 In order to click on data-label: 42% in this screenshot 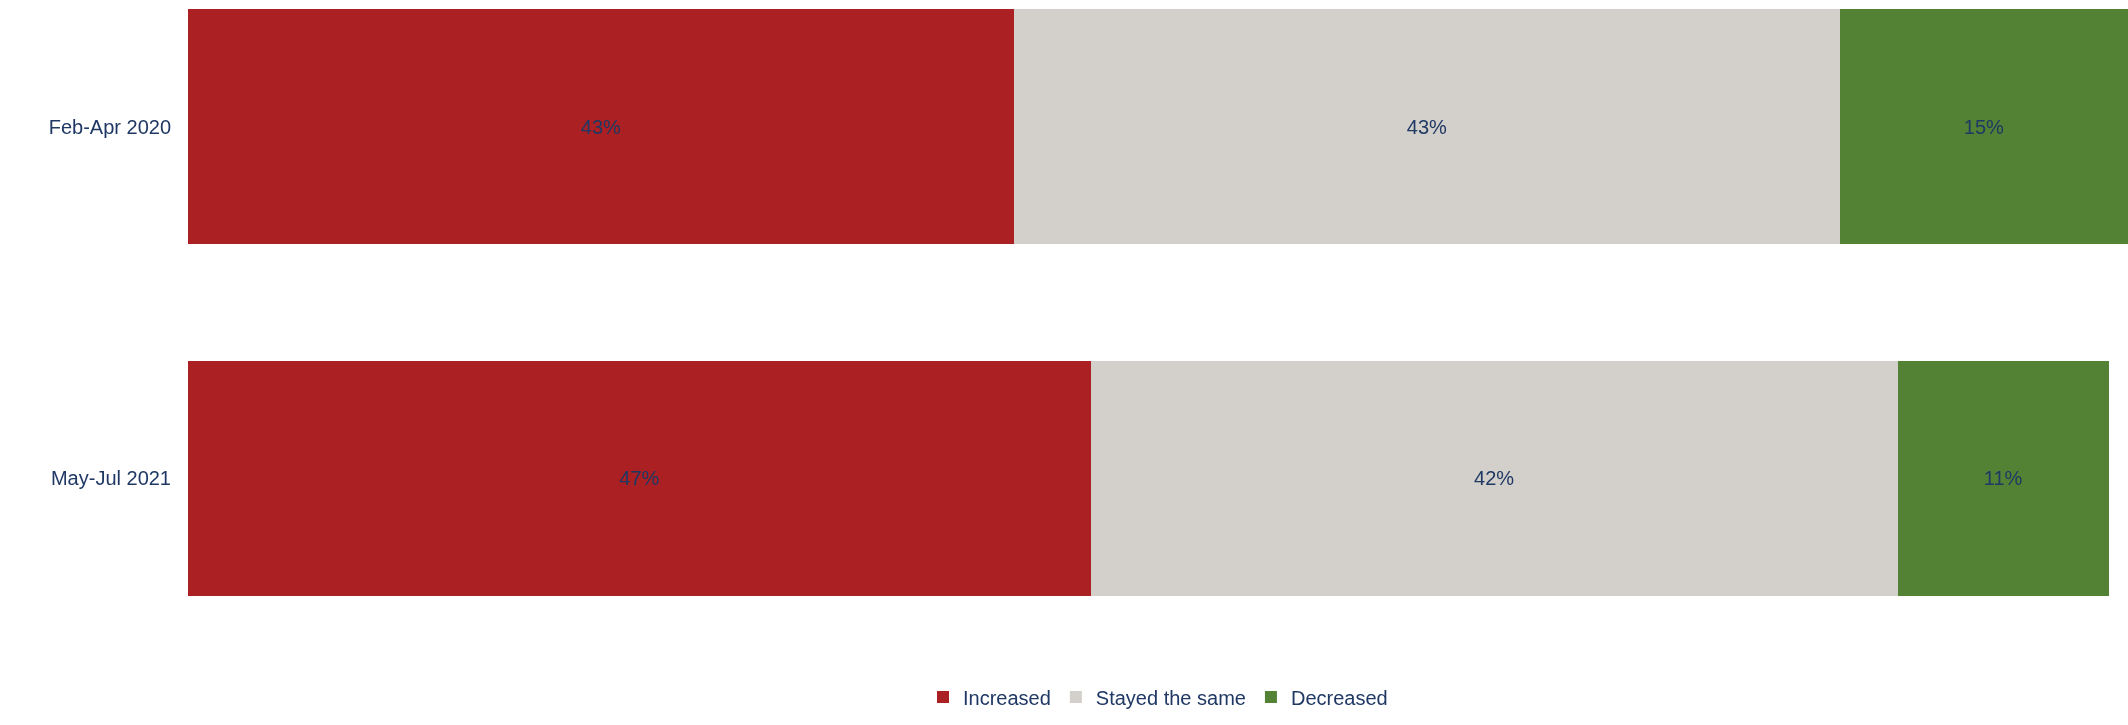, I will do `click(1494, 478)`.